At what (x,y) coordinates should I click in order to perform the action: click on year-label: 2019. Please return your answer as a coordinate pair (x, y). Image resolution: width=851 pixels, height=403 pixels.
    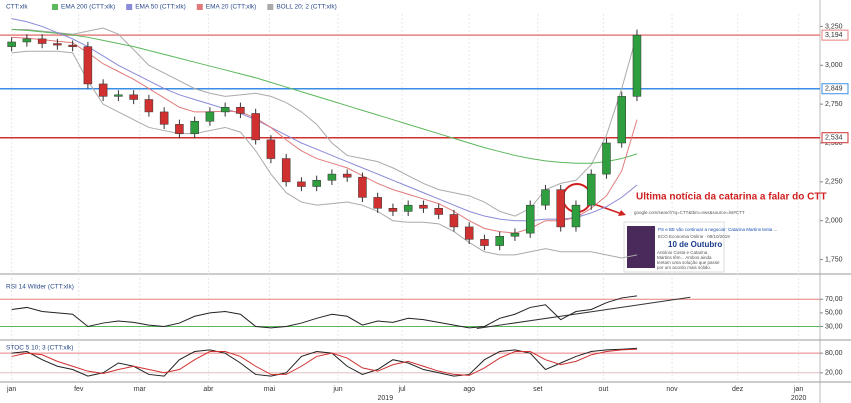
    Looking at the image, I should click on (386, 398).